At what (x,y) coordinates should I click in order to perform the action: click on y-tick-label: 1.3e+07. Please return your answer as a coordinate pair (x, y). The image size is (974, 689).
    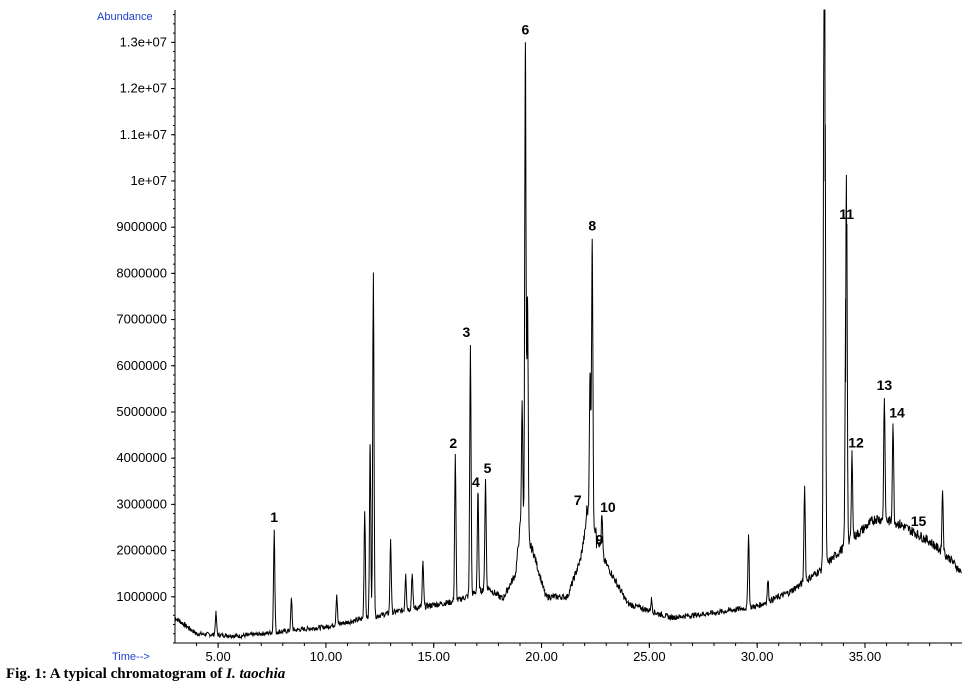
    Looking at the image, I should click on (143, 41).